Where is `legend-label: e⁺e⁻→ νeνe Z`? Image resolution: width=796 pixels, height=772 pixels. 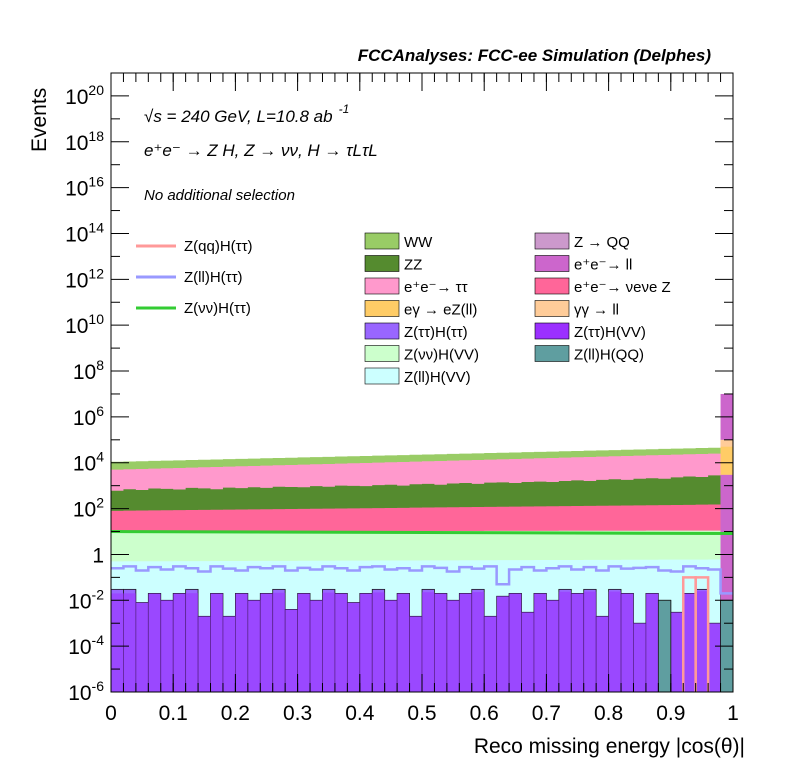
legend-label: e⁺e⁻→ νeνe Z is located at coordinates (622, 287).